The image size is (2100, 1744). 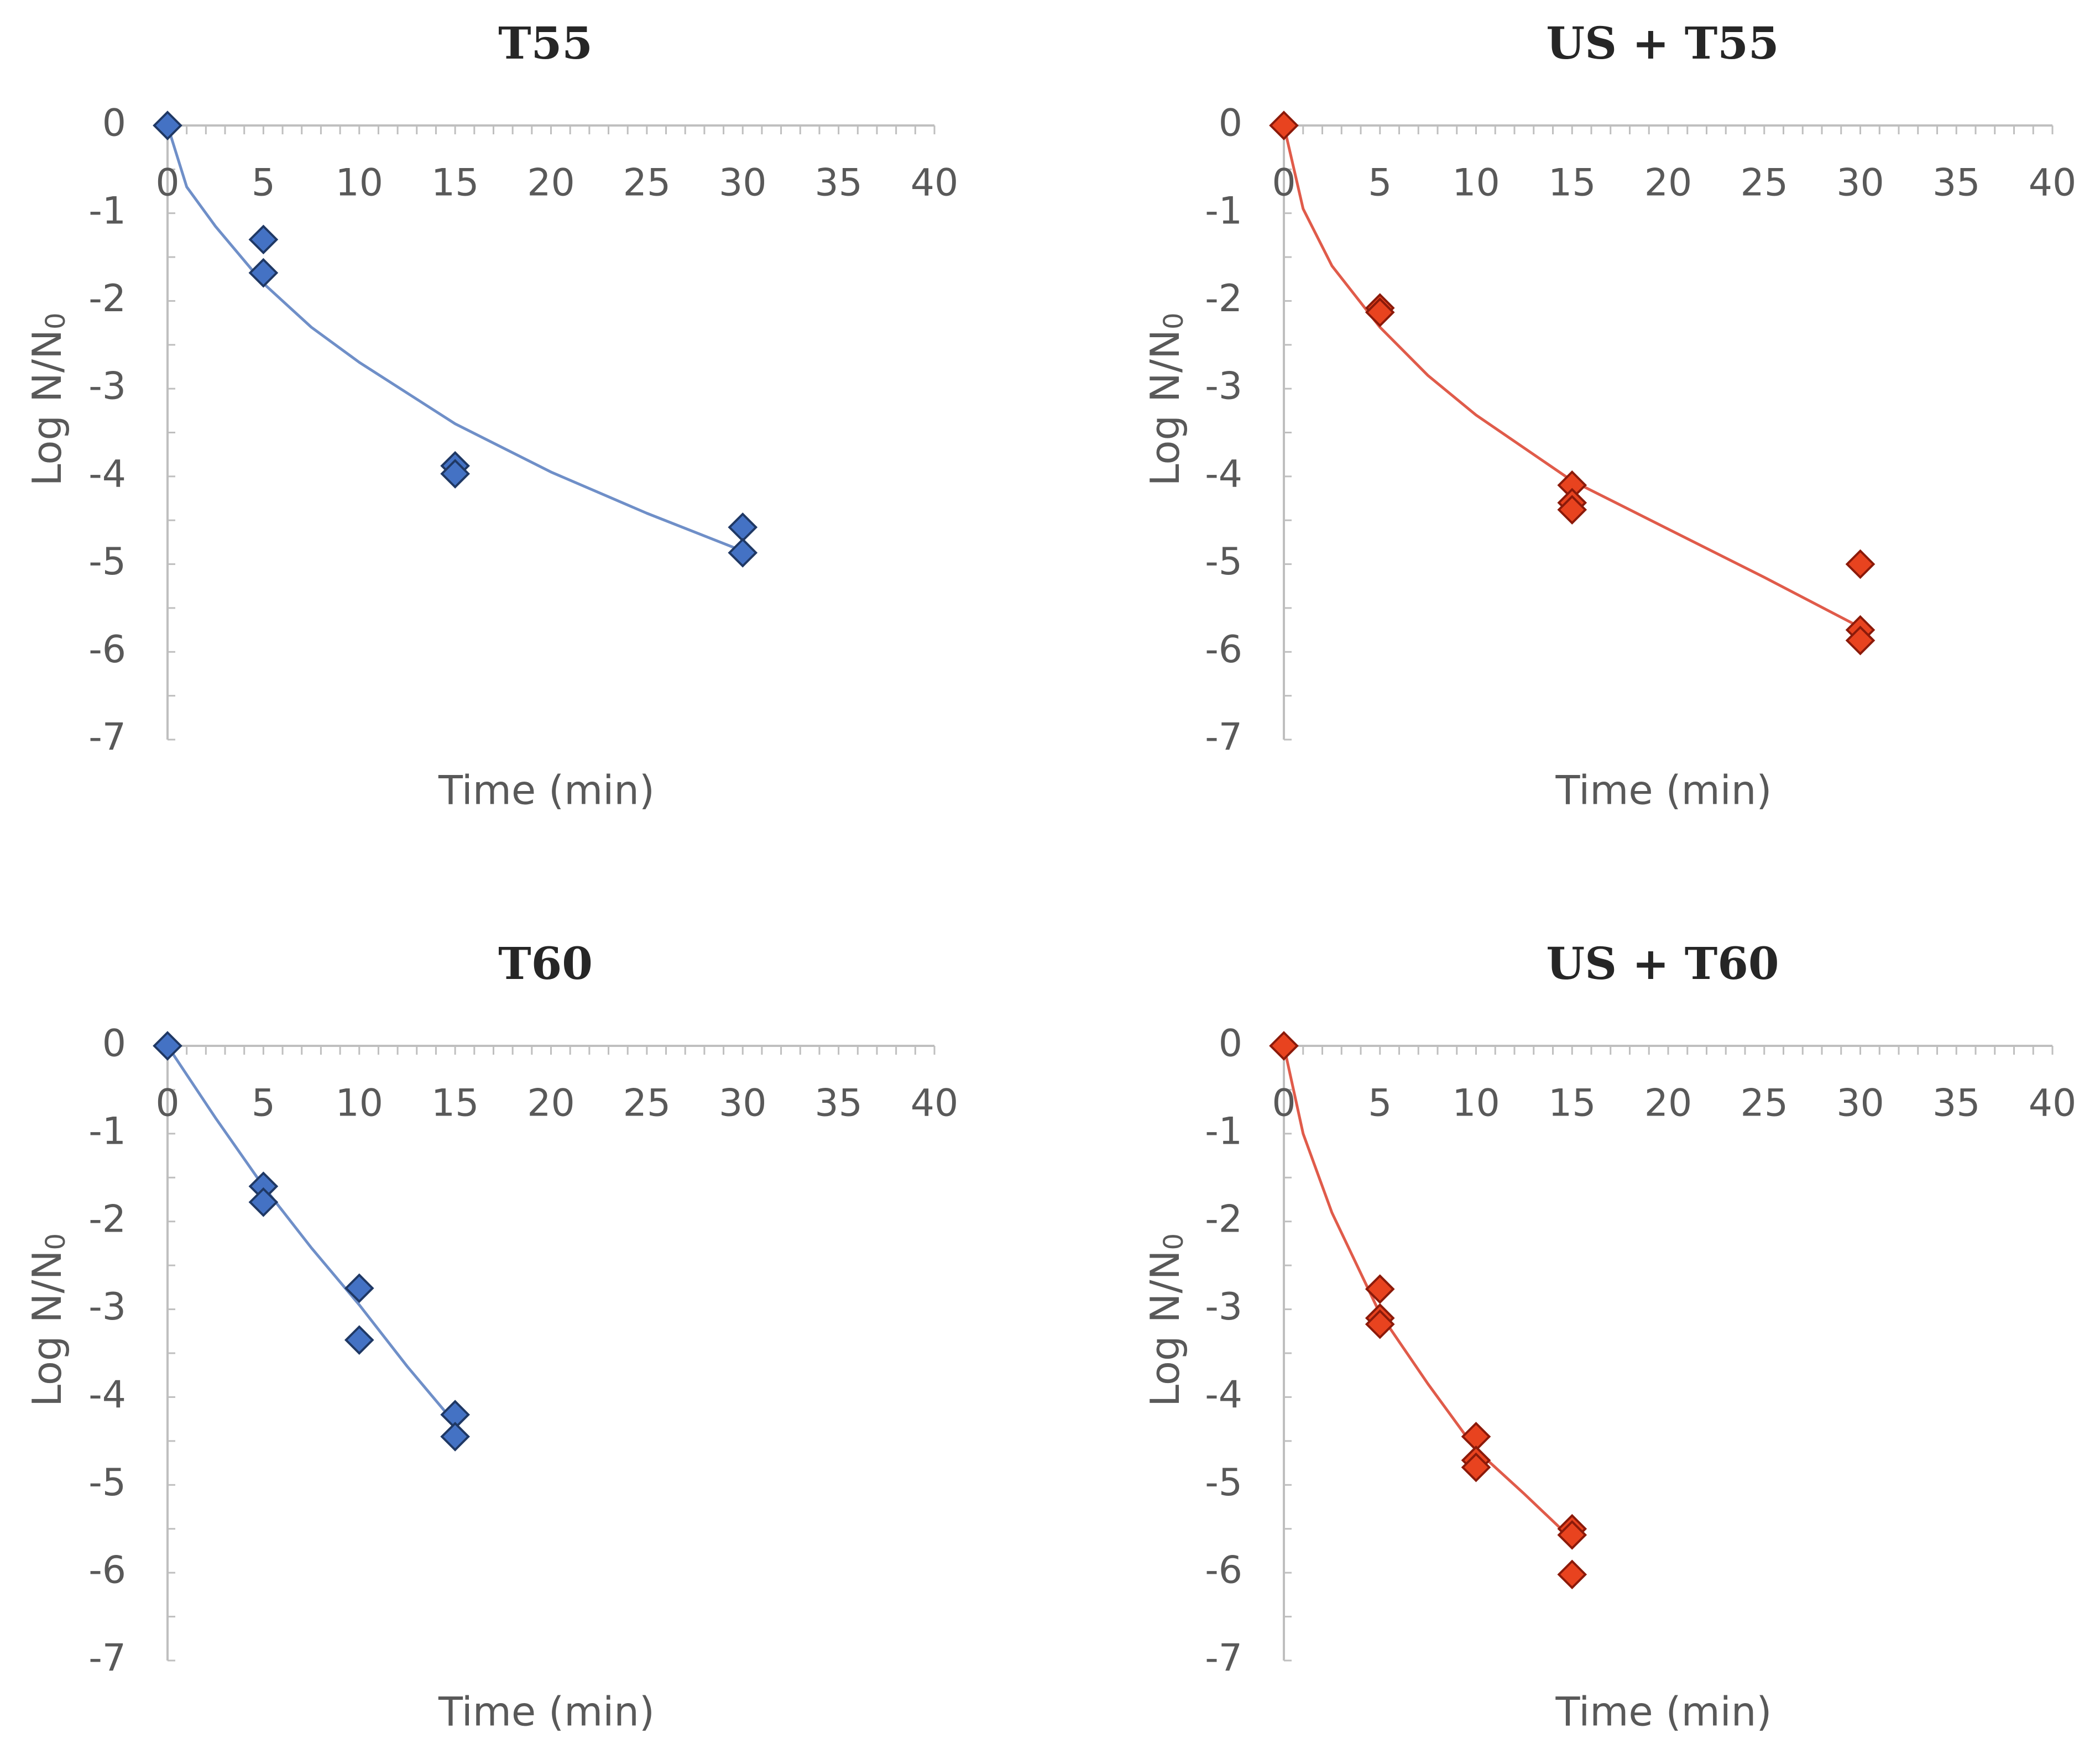 I want to click on chart-title: T55, so click(x=545, y=43).